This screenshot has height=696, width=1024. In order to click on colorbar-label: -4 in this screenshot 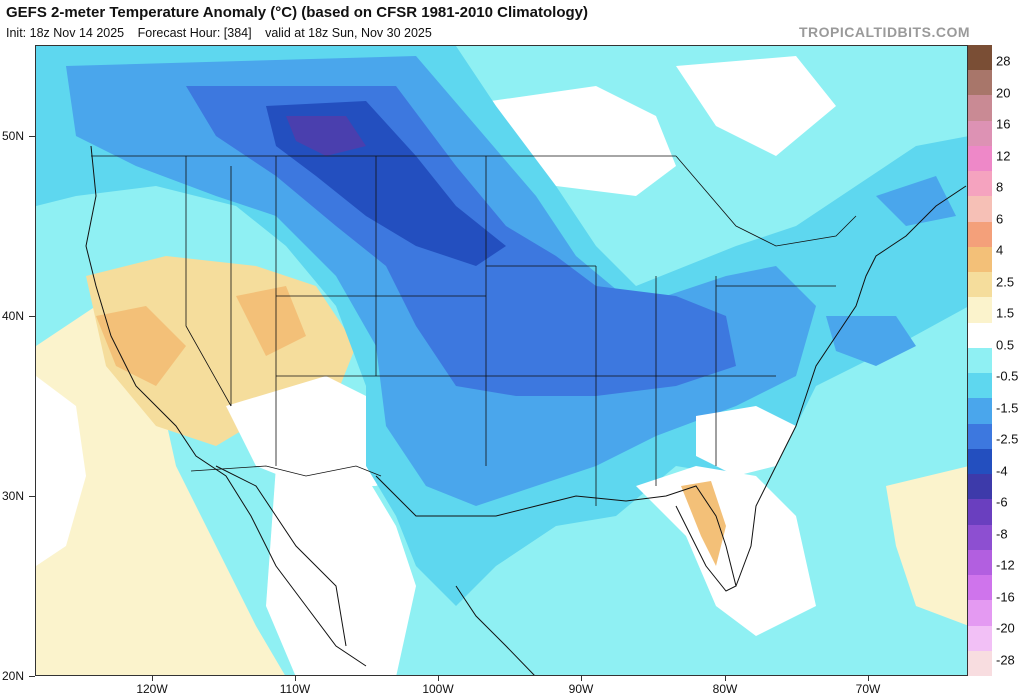, I will do `click(1002, 471)`.